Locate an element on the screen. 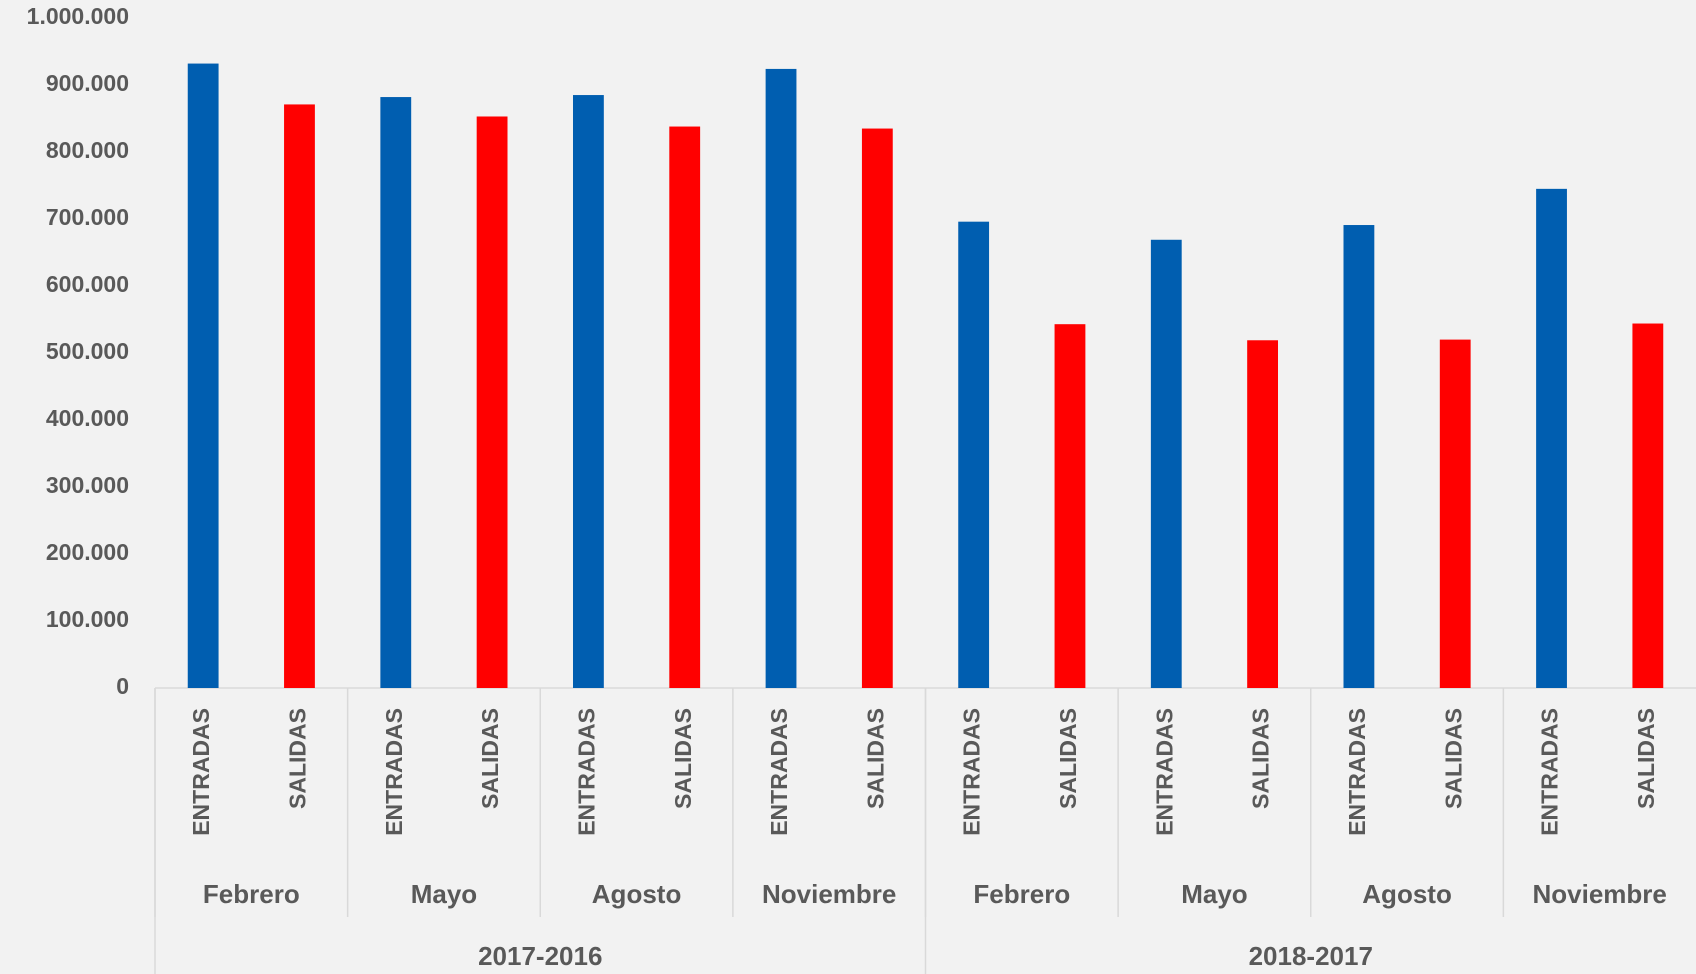  y-tick-label: 200.000 is located at coordinates (87, 552).